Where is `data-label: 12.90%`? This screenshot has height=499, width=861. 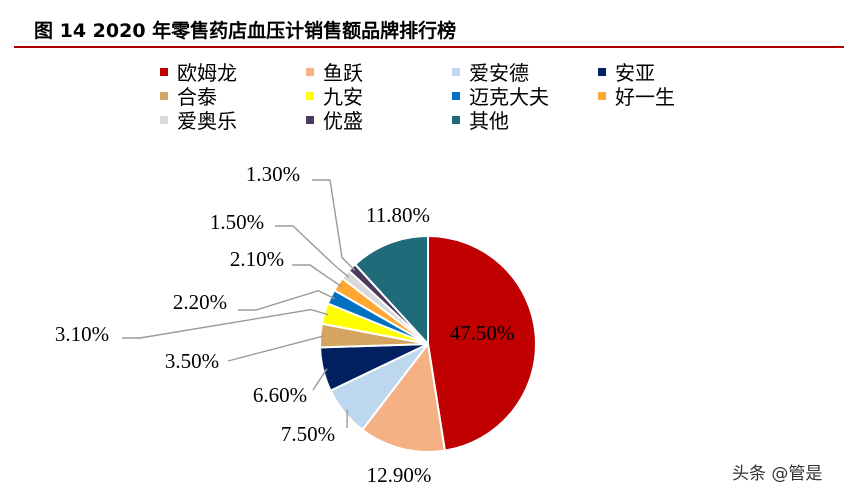
data-label: 12.90% is located at coordinates (399, 475).